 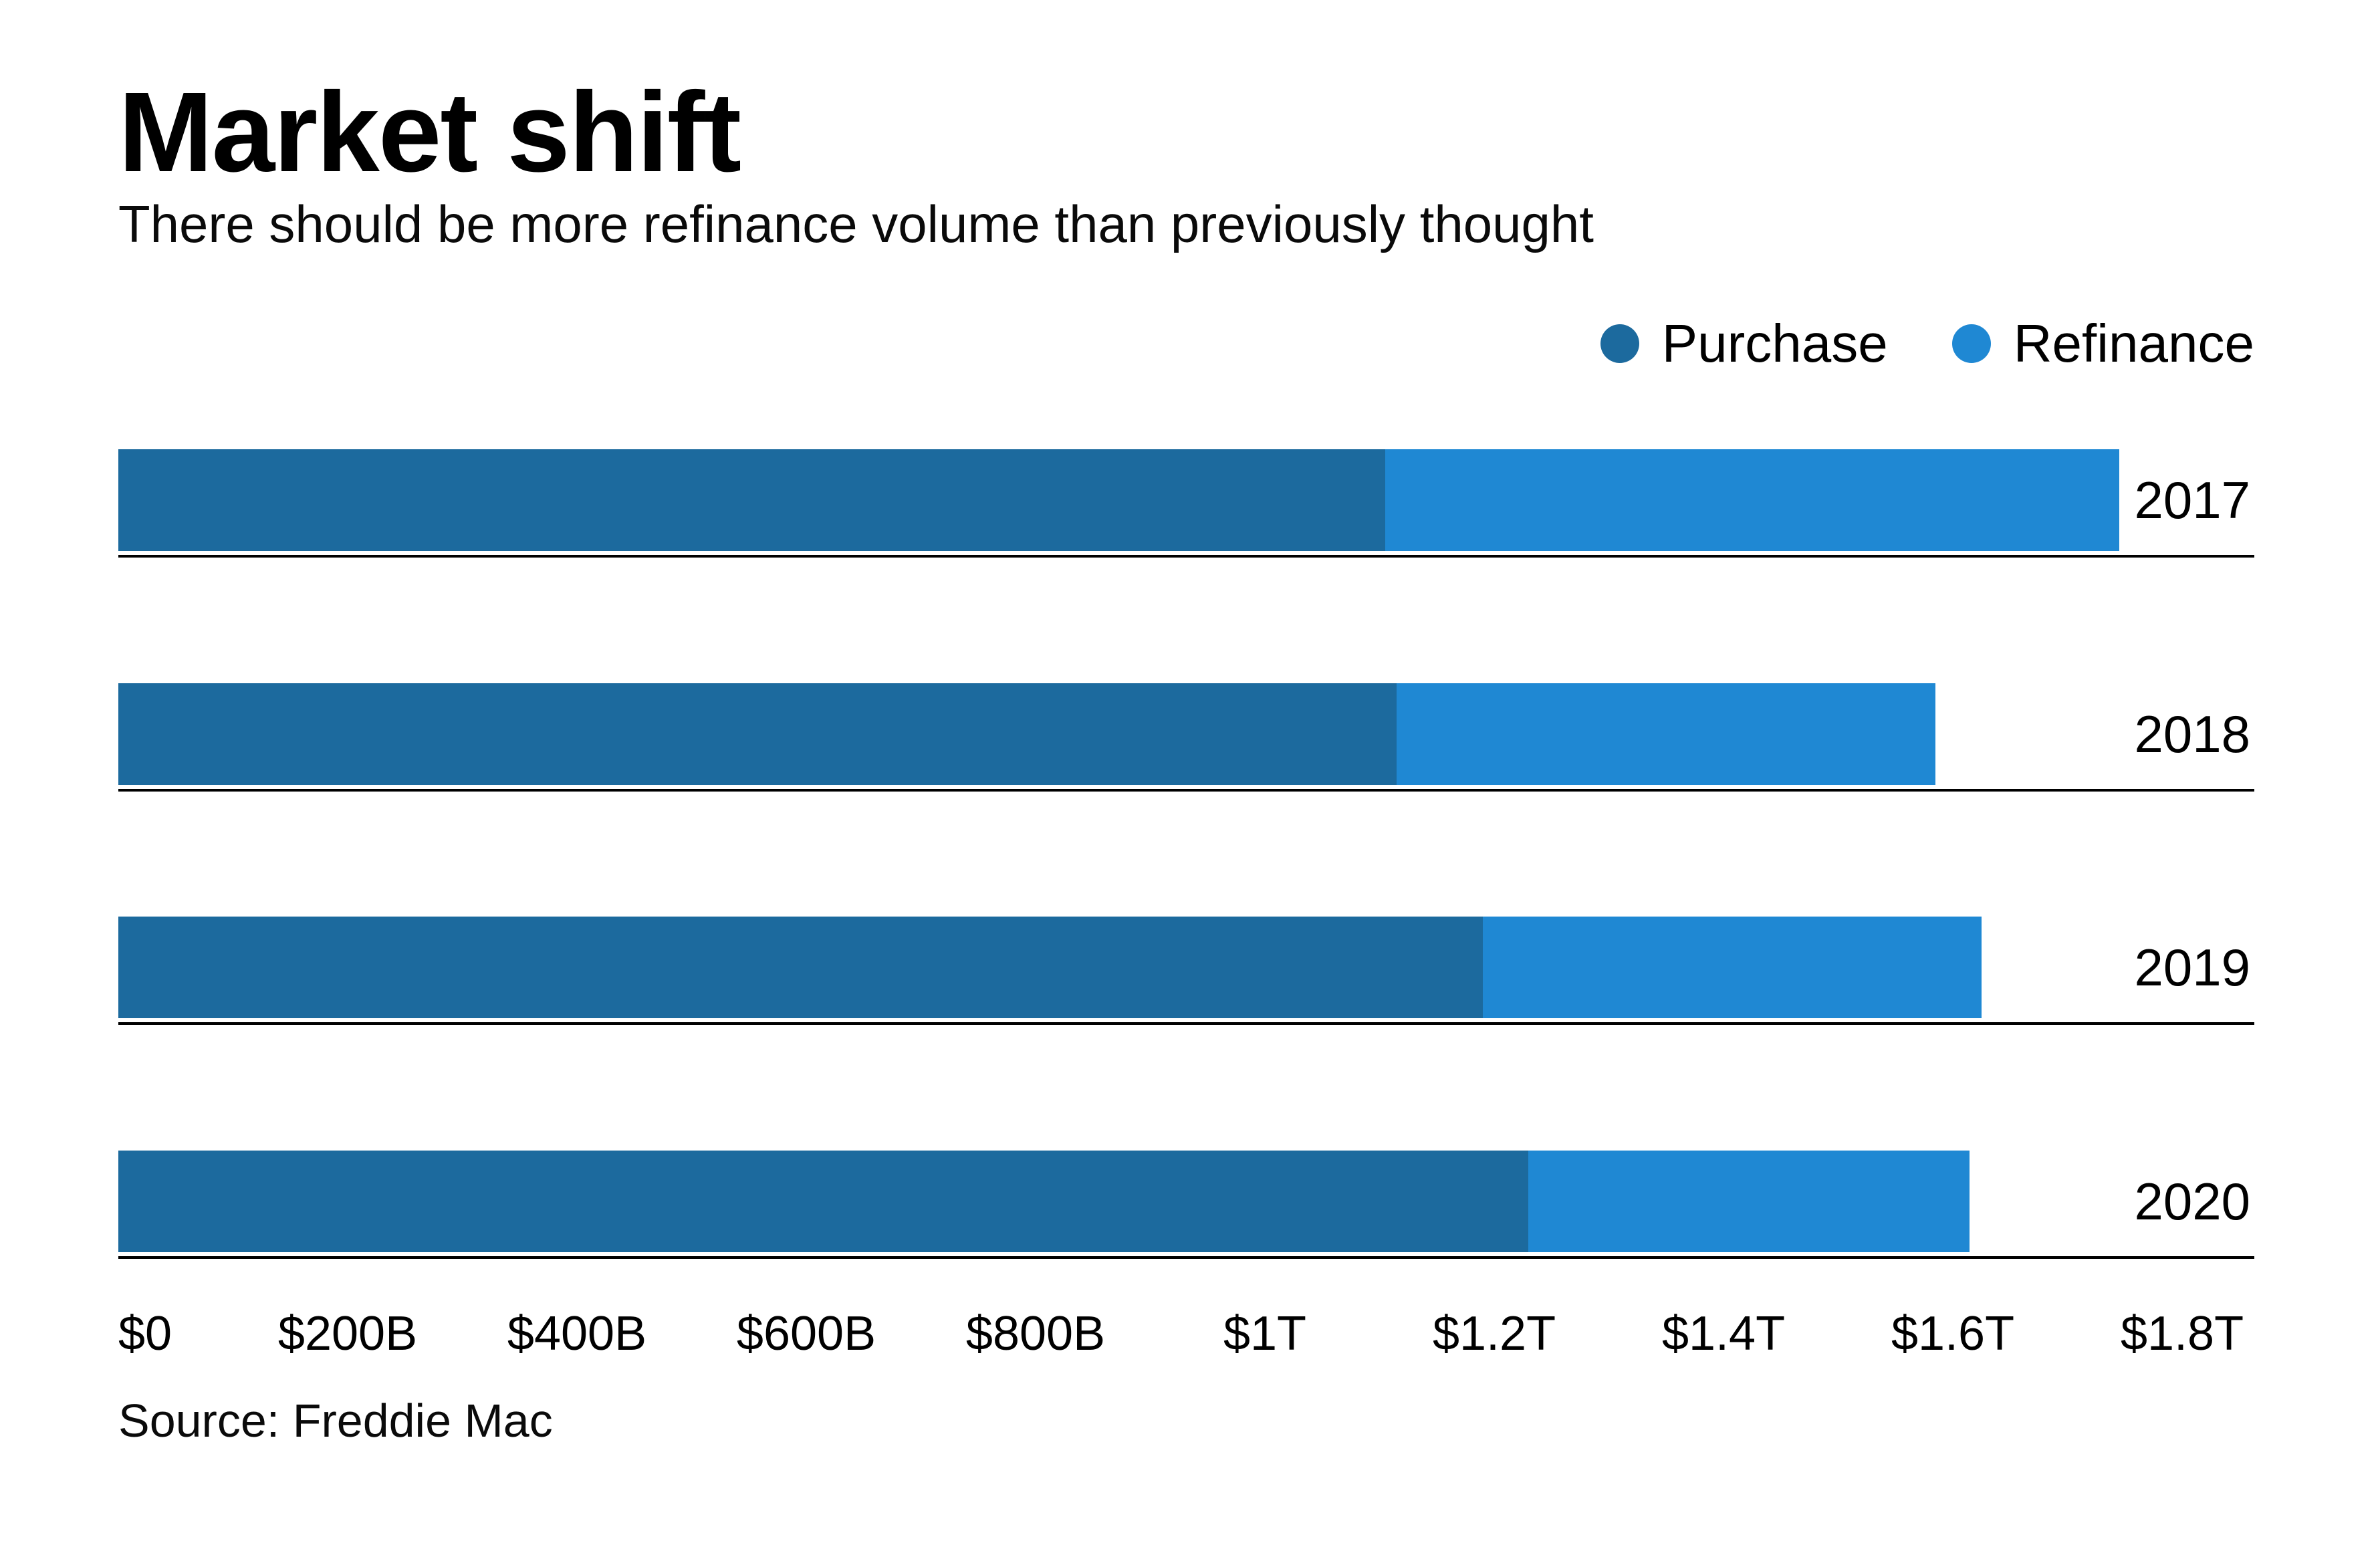 I want to click on x-tick-1T: $1T, so click(x=1265, y=1333).